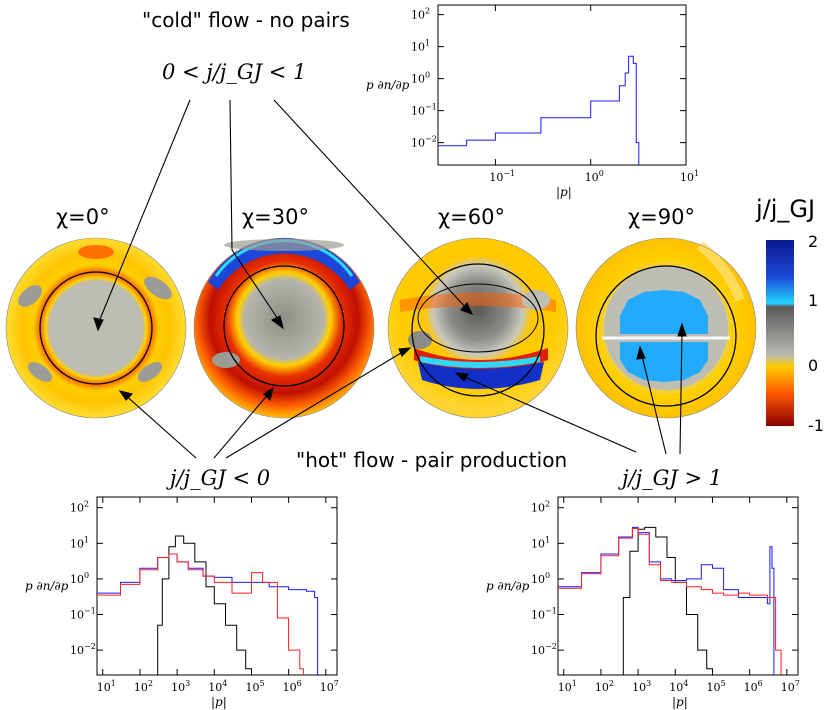  Describe the element at coordinates (432, 460) in the screenshot. I see `hot-flow-title: "hot" flow - pair production` at that location.